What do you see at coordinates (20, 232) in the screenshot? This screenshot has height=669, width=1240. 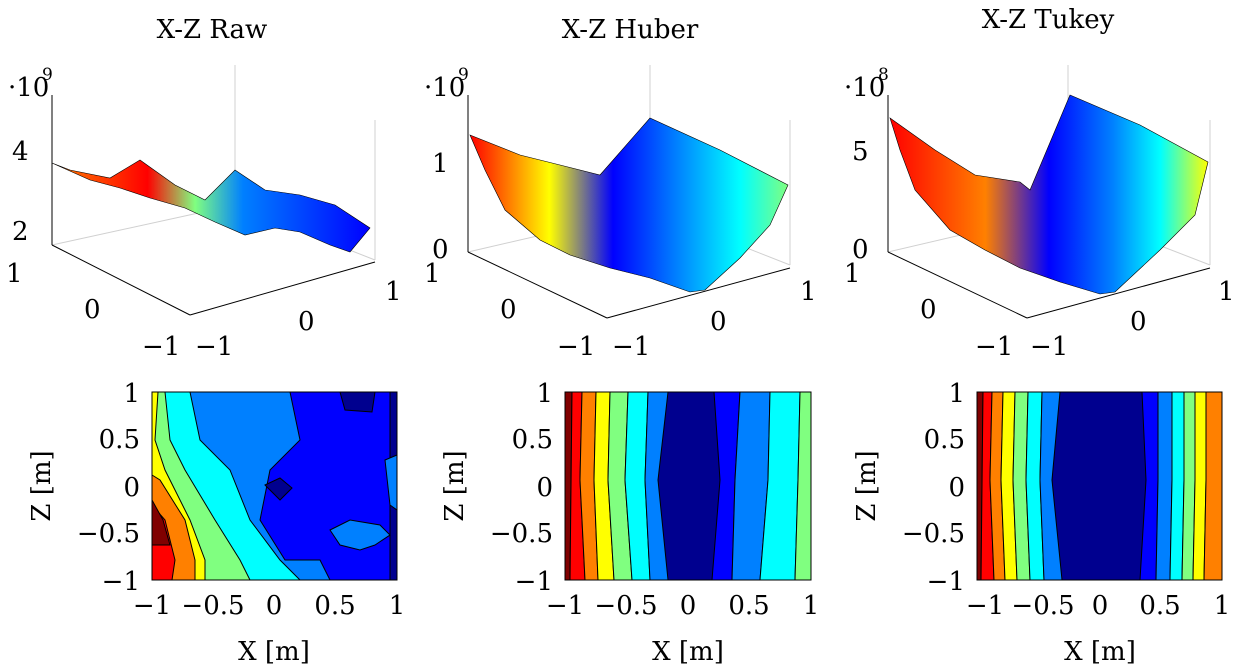 I see `svg-text: 2` at bounding box center [20, 232].